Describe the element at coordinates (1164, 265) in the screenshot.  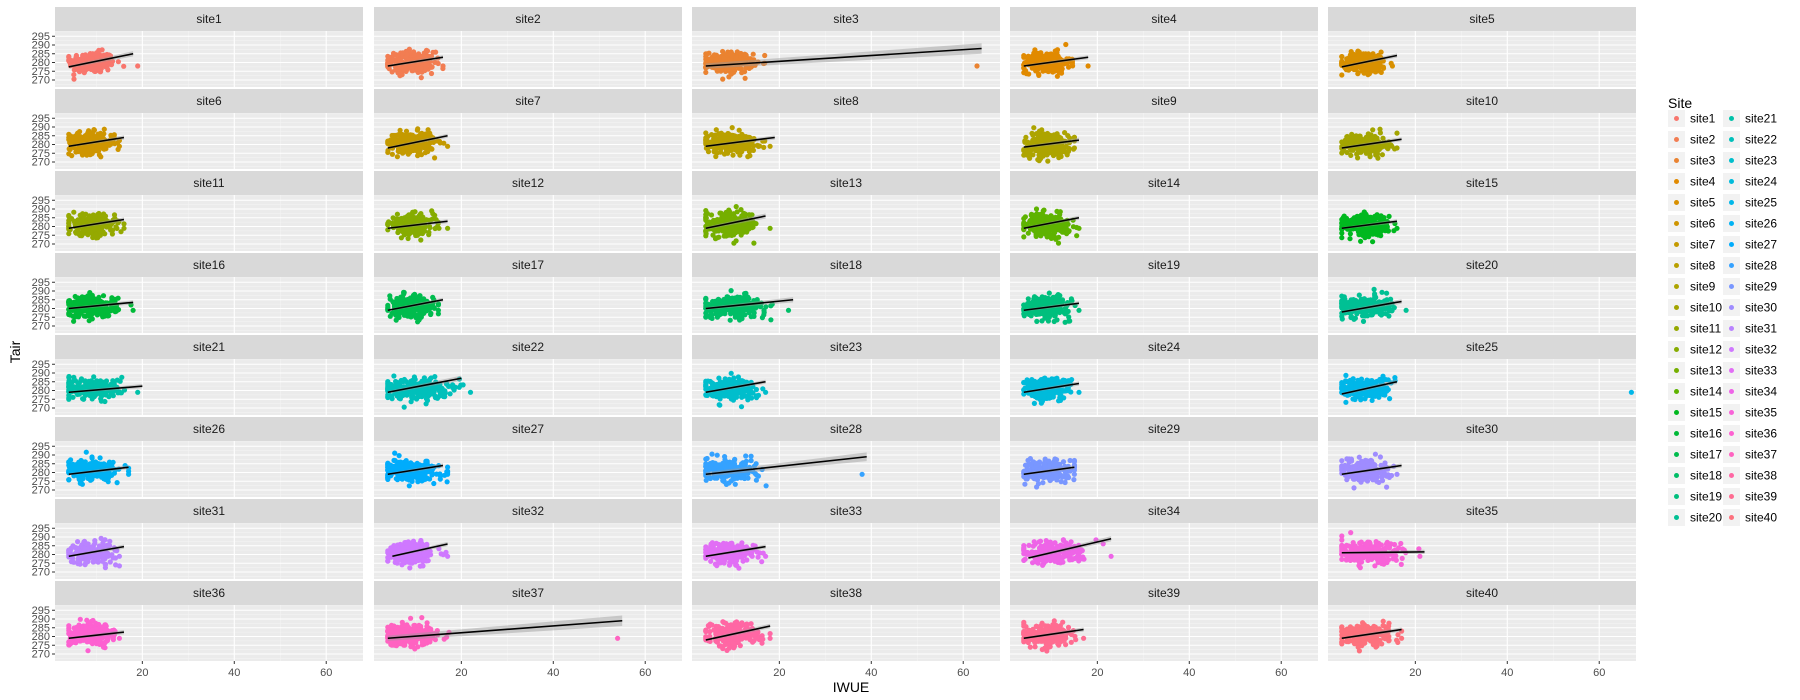
I see `facet-strip-label: site19` at that location.